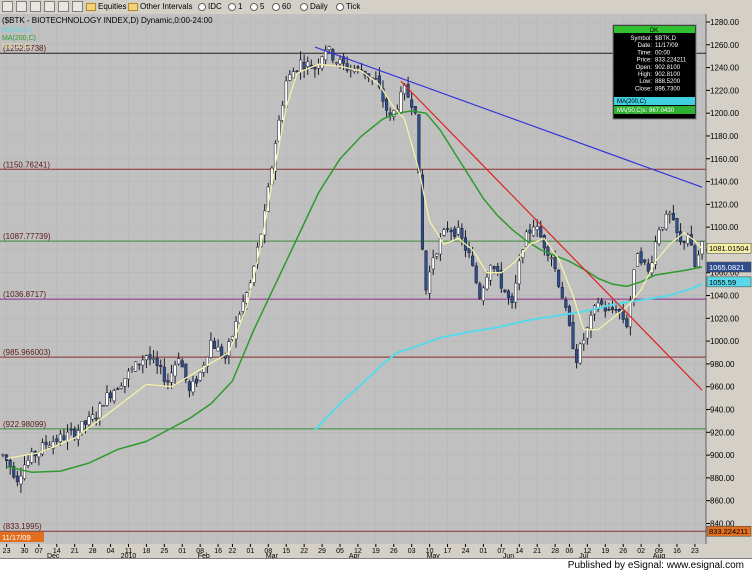  What do you see at coordinates (281, 7) in the screenshot?
I see `interval-60: 60` at bounding box center [281, 7].